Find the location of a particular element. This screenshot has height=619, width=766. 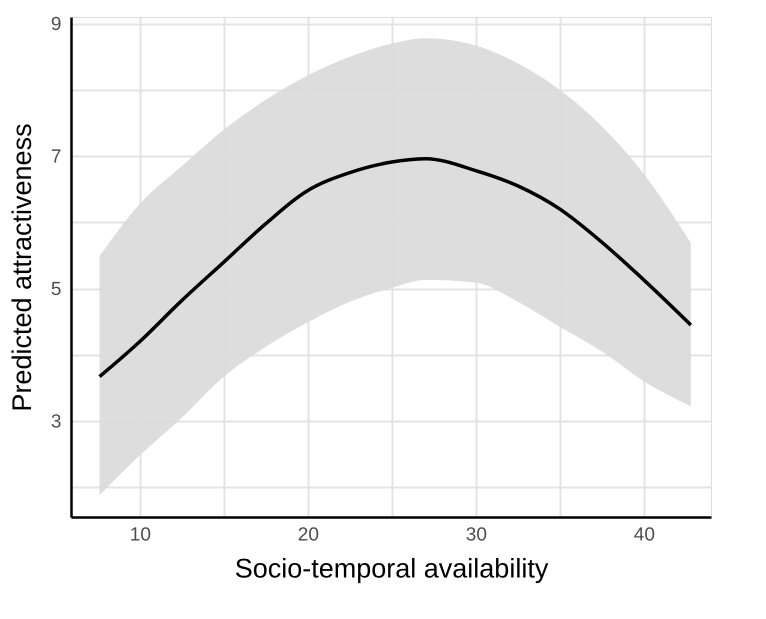

x-axis-title: Socio-temporal availability is located at coordinates (391, 569).